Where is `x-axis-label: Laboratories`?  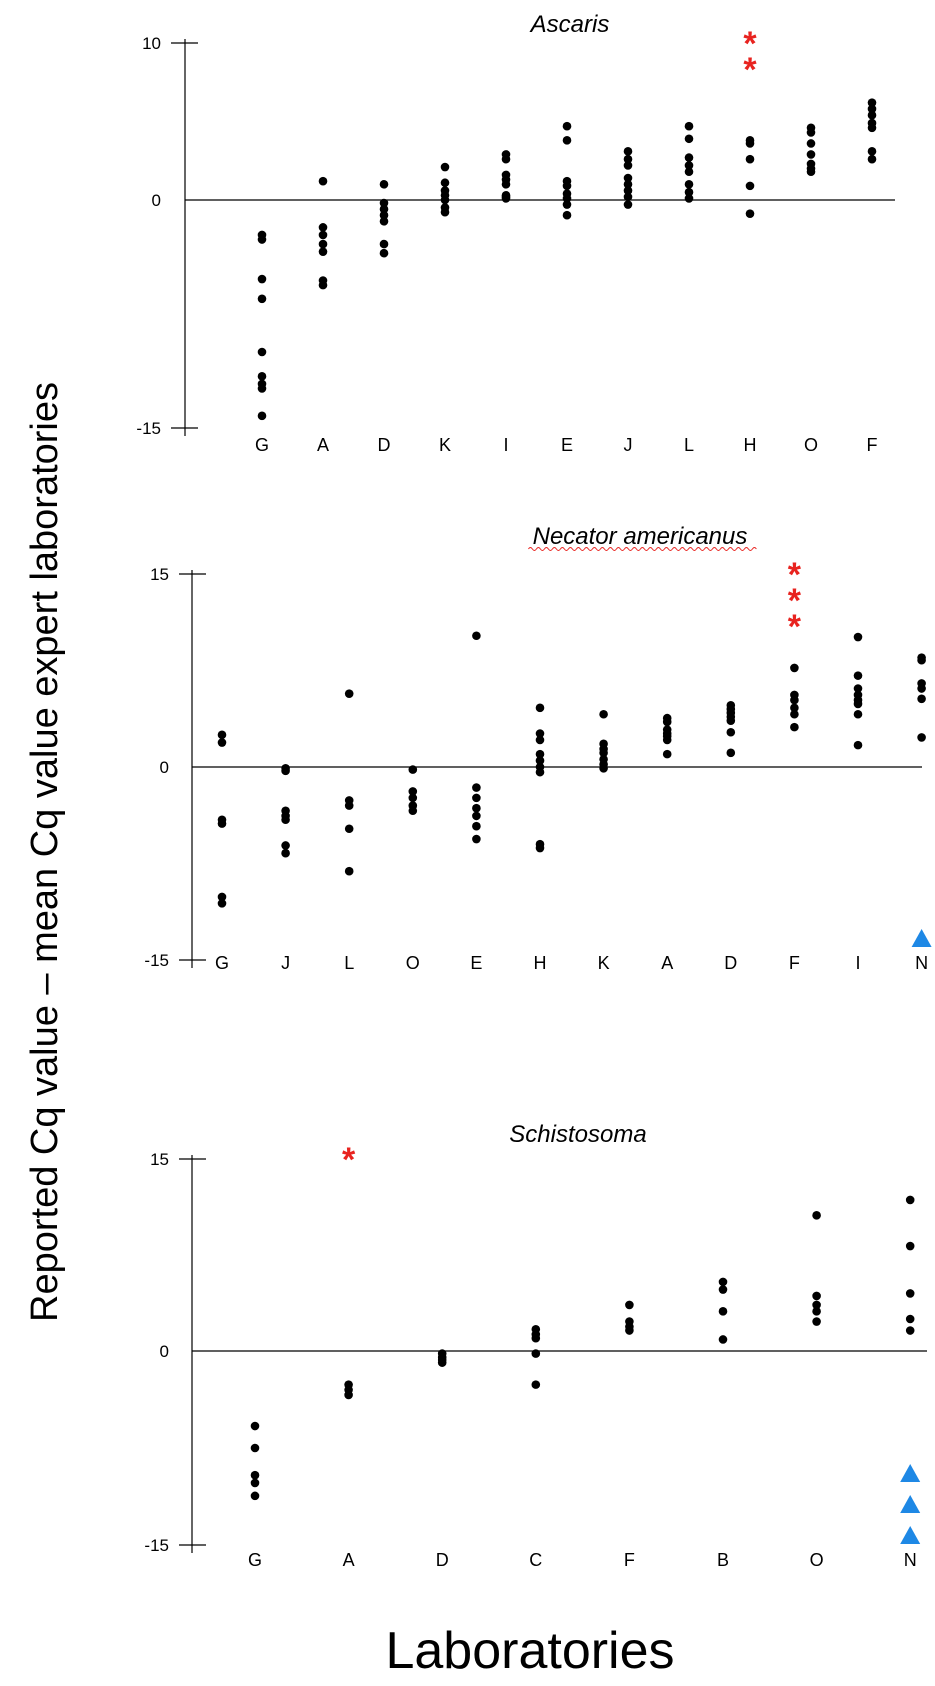
x-axis-label: Laboratories is located at coordinates (529, 1651).